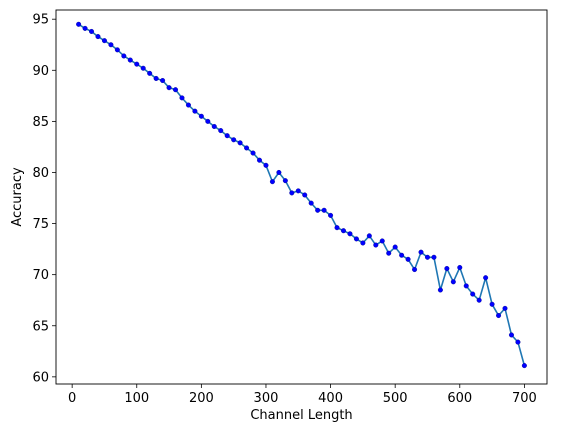 The image size is (562, 432). What do you see at coordinates (302, 395) in the screenshot?
I see `x-axis-ticks: 0 100 200 300 400 500 600 700` at bounding box center [302, 395].